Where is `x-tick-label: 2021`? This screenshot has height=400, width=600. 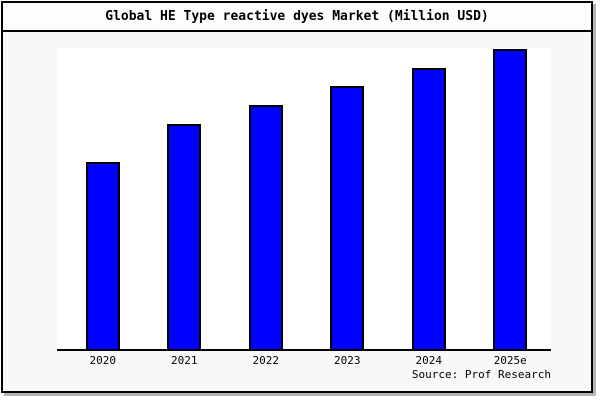 x-tick-label: 2021 is located at coordinates (184, 360).